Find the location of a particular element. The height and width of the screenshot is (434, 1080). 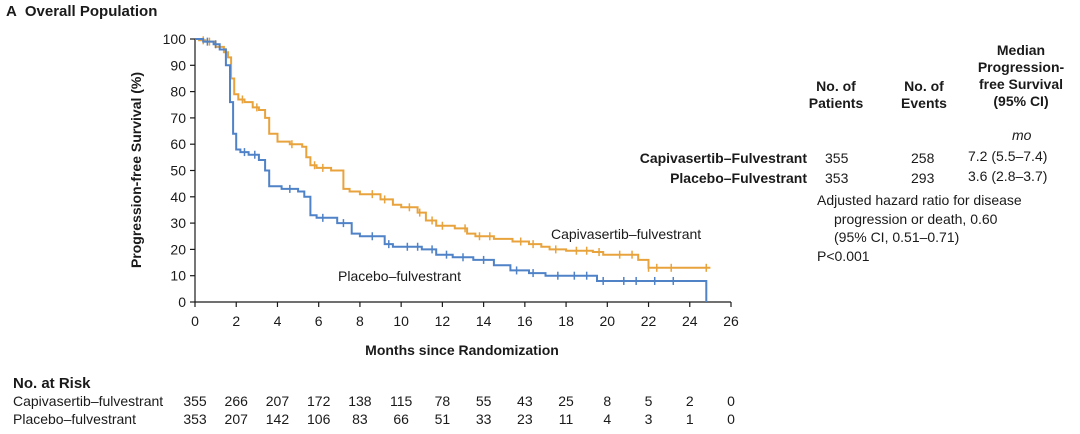

x-tick-label: 0 is located at coordinates (195, 321).